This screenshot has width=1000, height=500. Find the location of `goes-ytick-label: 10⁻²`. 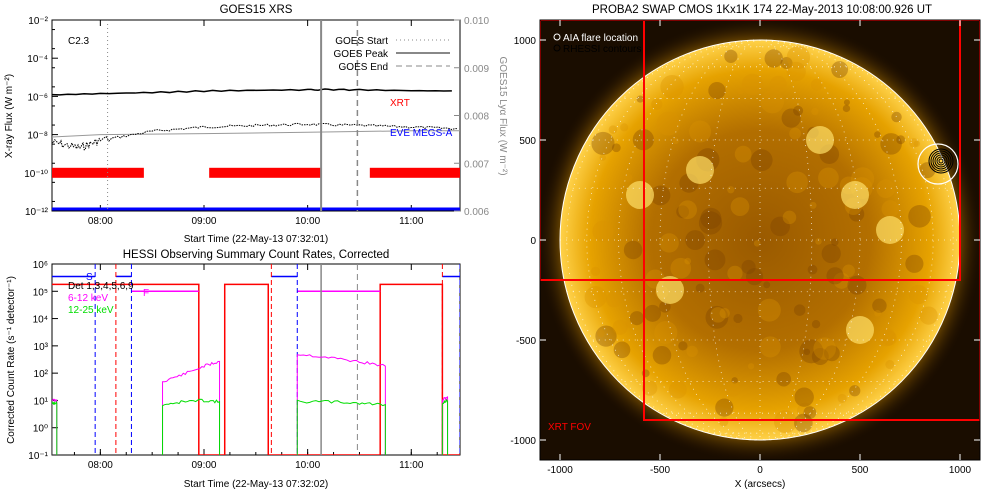

goes-ytick-label: 10⁻² is located at coordinates (38, 21).